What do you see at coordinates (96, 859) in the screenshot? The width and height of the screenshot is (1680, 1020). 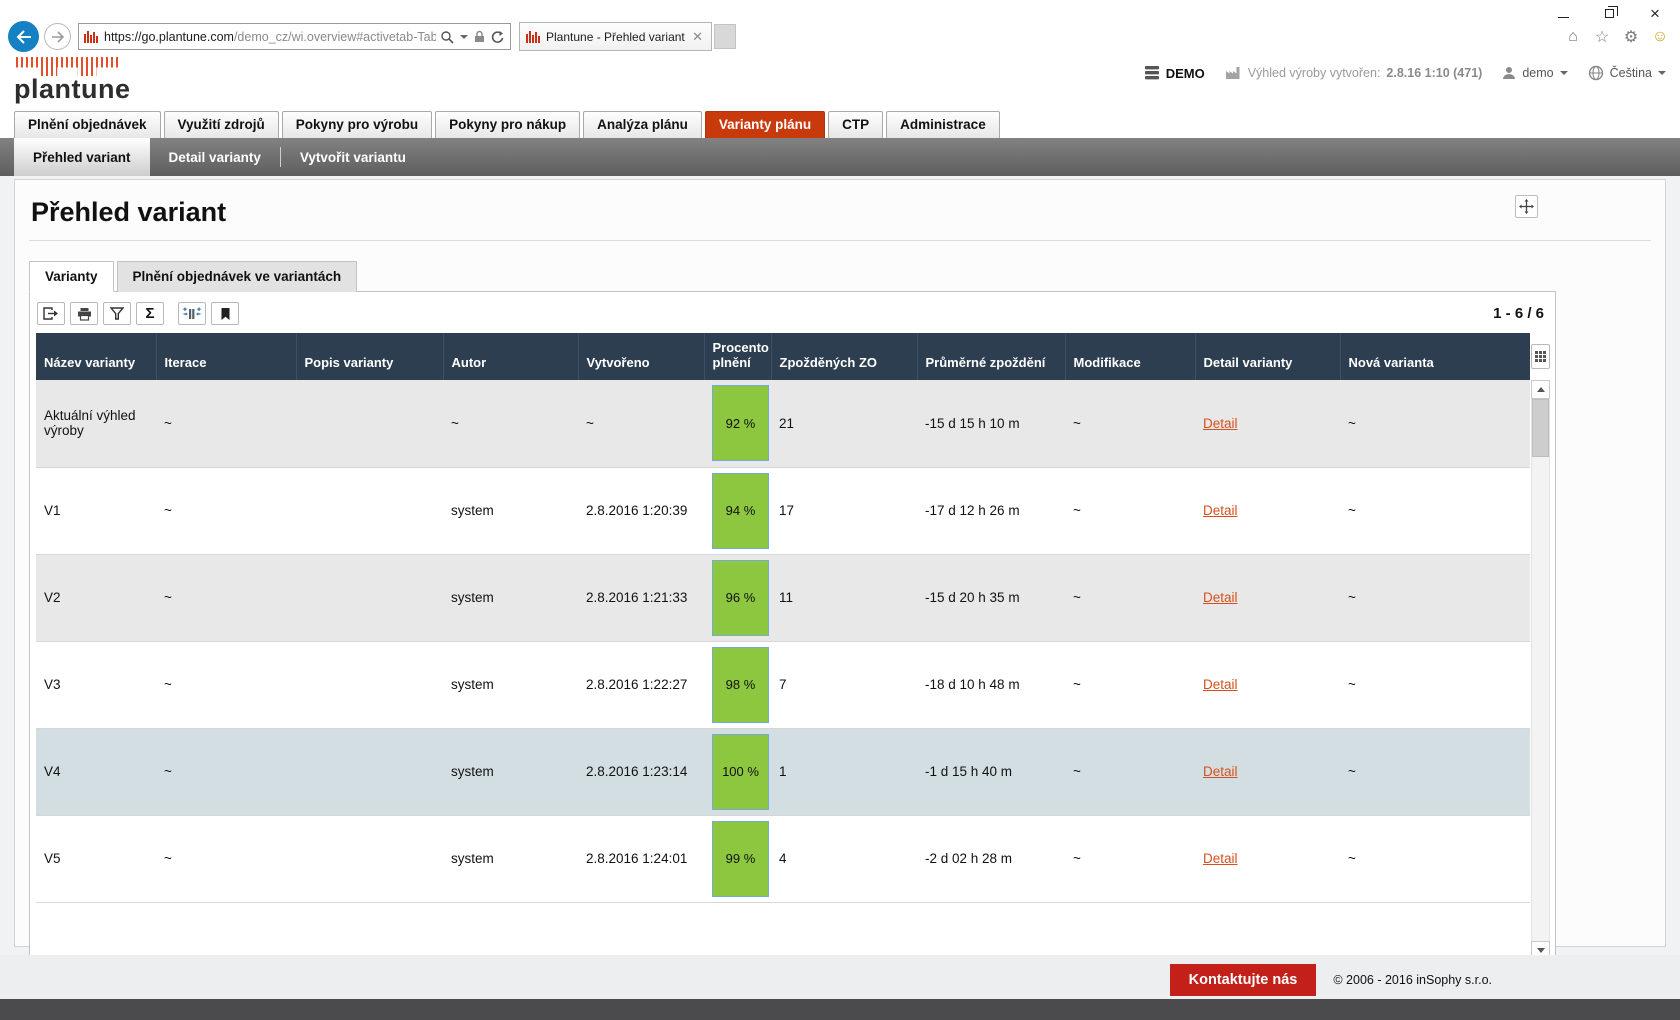 I see `cell-name: V5` at bounding box center [96, 859].